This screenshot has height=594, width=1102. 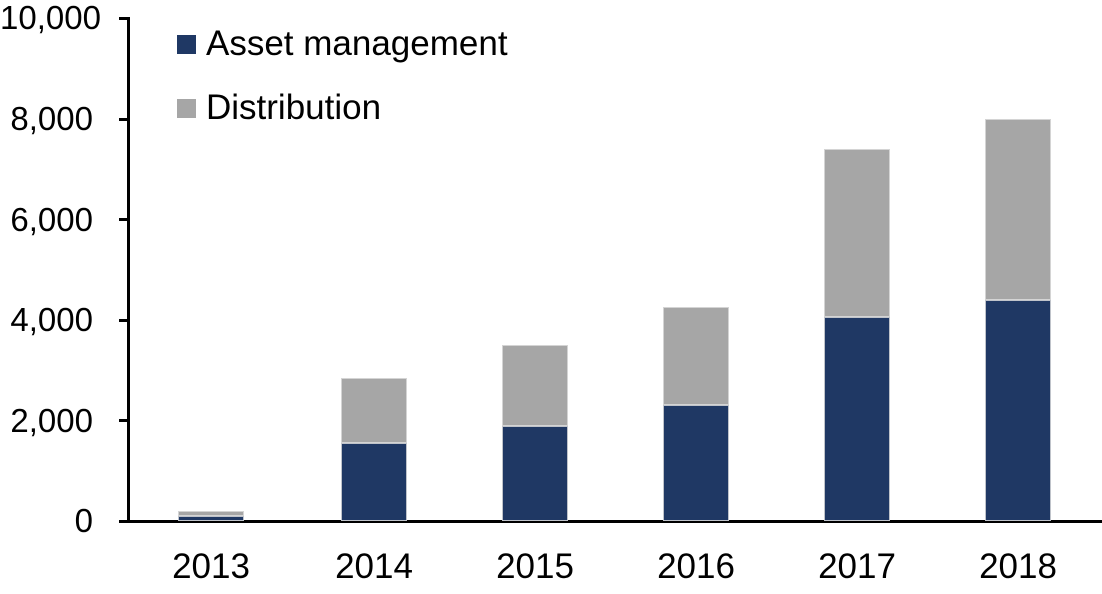 What do you see at coordinates (294, 107) in the screenshot?
I see `legend-label: Distribution` at bounding box center [294, 107].